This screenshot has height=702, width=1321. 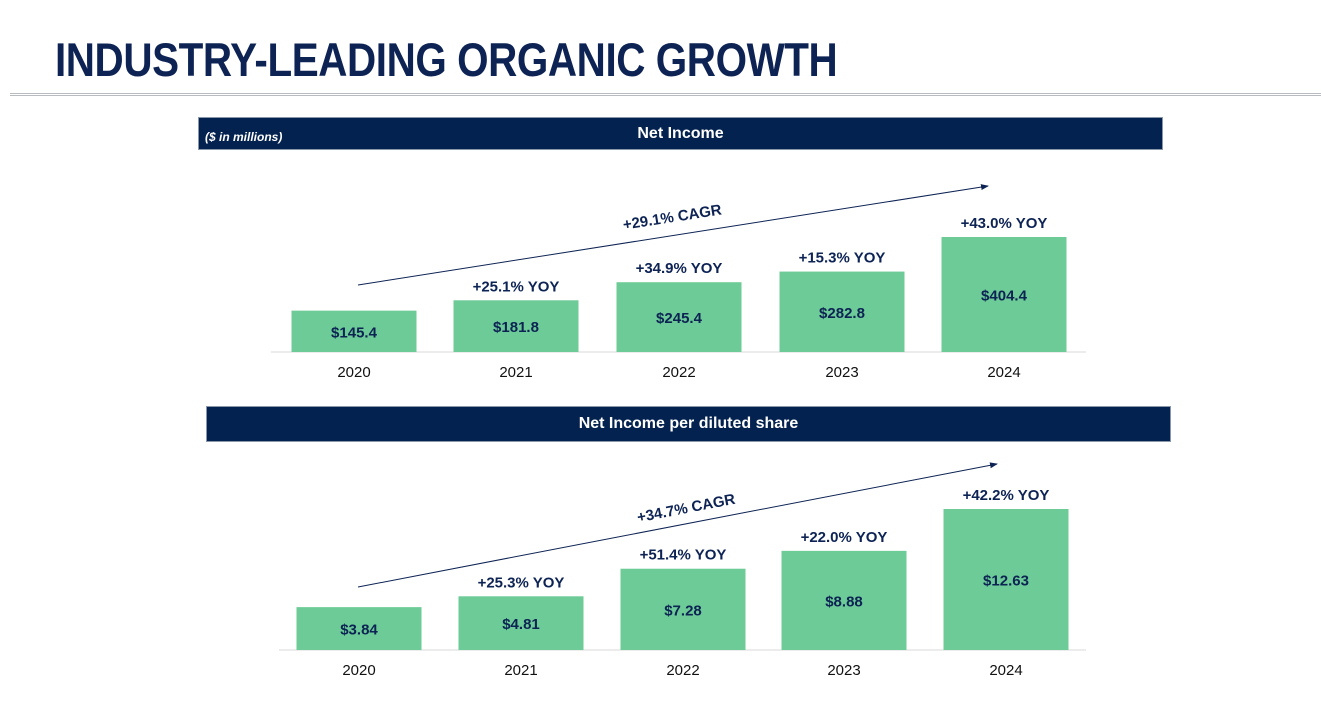 I want to click on yoy-label-2021: +25.1% YOY, so click(x=516, y=286).